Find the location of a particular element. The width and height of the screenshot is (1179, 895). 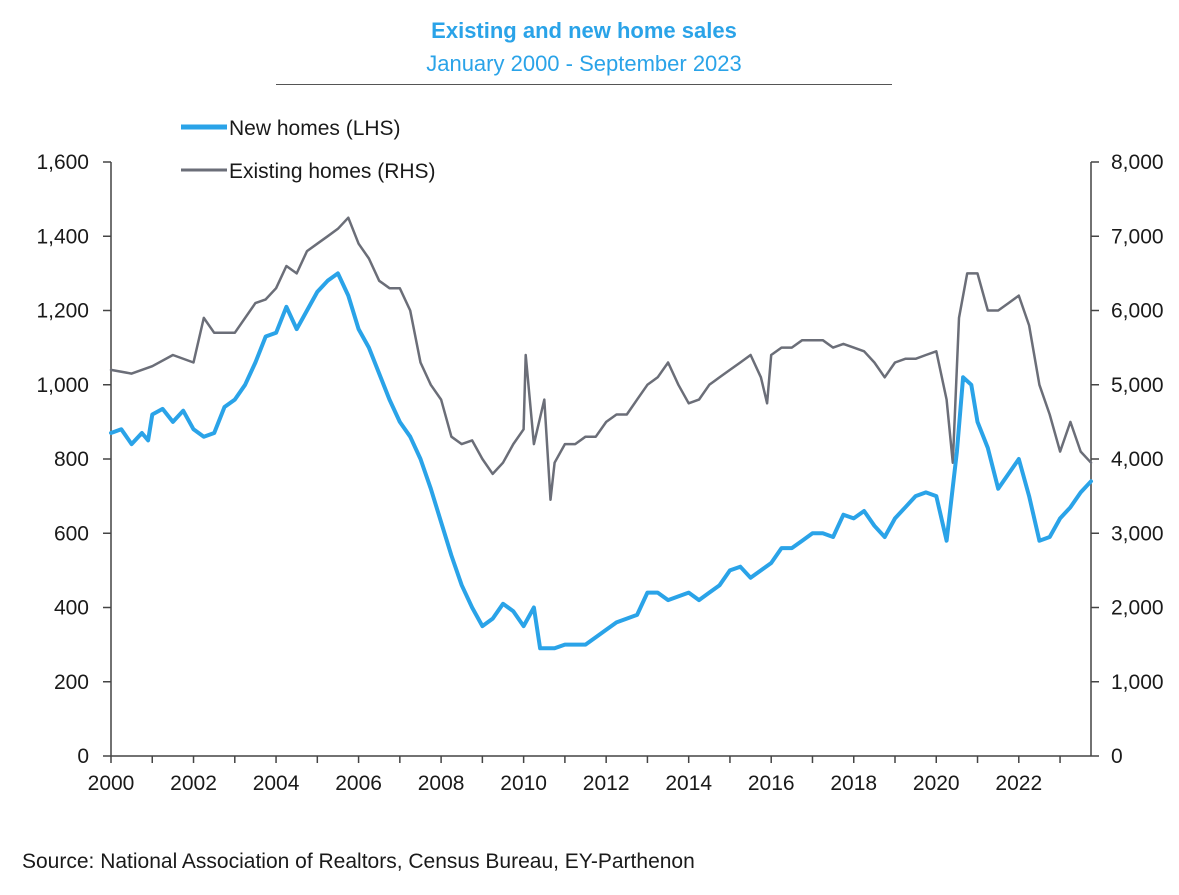

left-y-tick-label: 0 is located at coordinates (83, 756).